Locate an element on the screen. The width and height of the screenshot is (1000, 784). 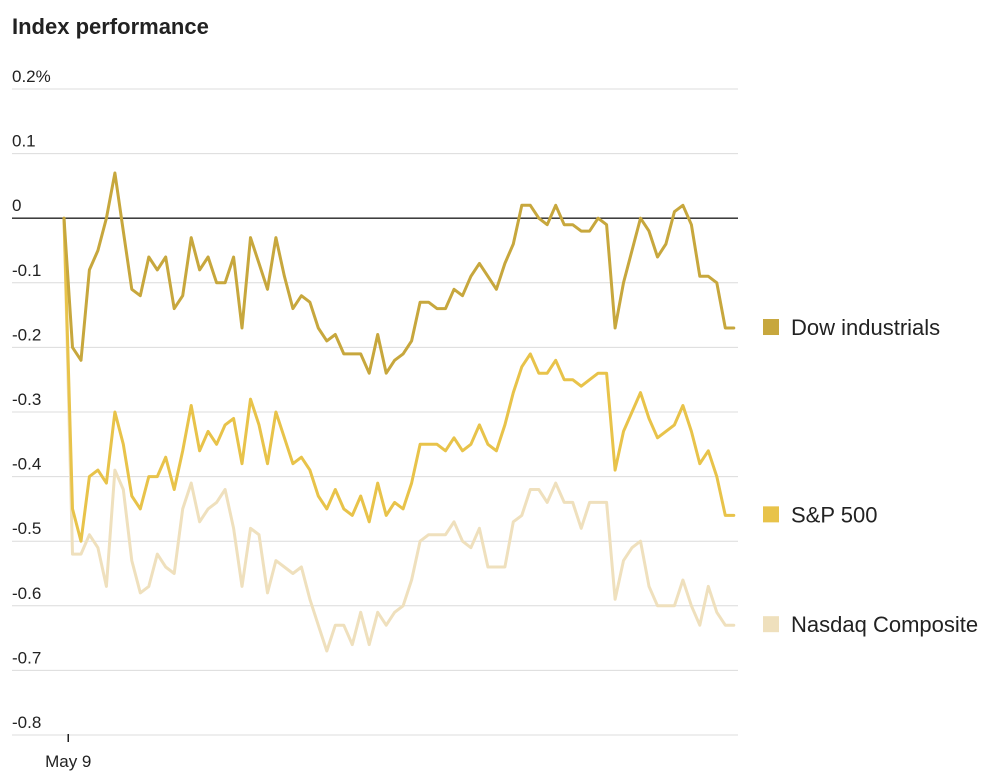
y-tick-label: 0.1 is located at coordinates (24, 141).